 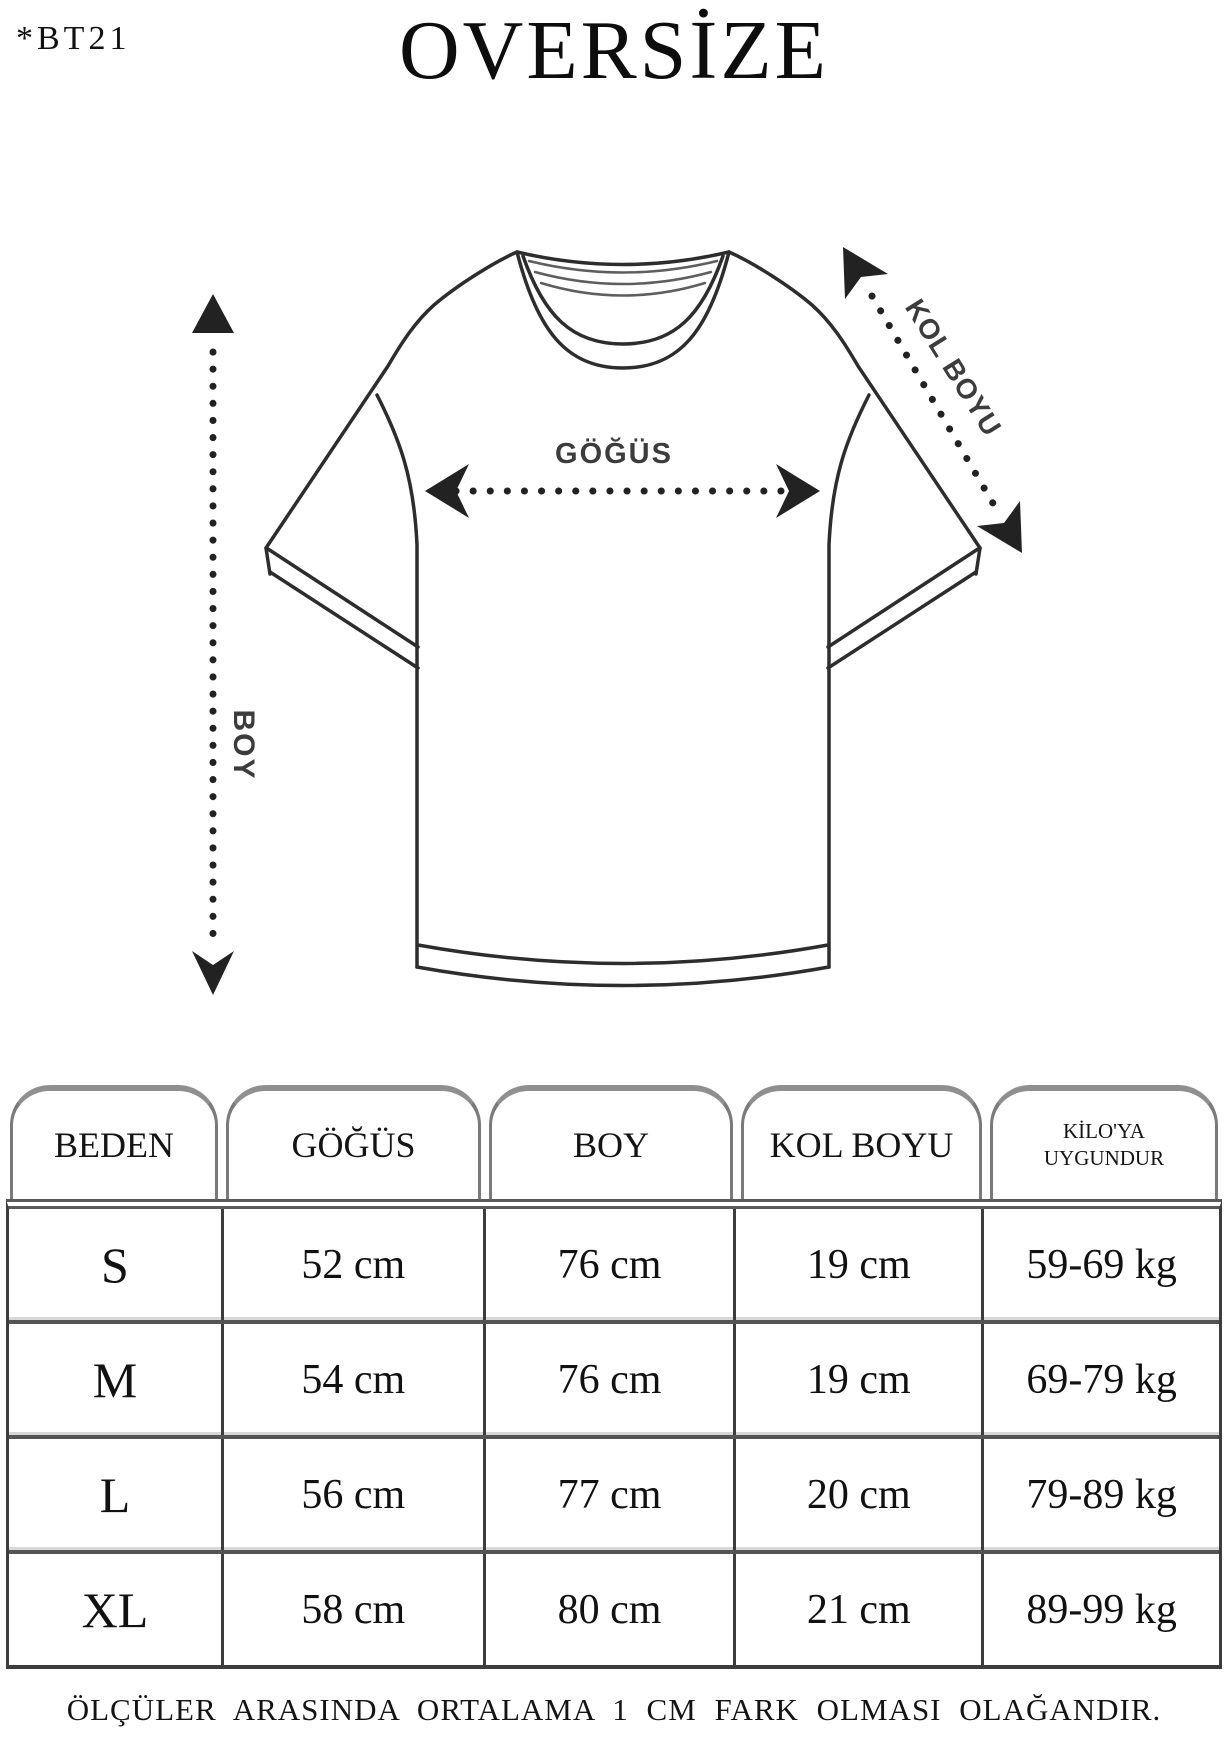 What do you see at coordinates (932, 400) in the screenshot?
I see `sleeve-arrow` at bounding box center [932, 400].